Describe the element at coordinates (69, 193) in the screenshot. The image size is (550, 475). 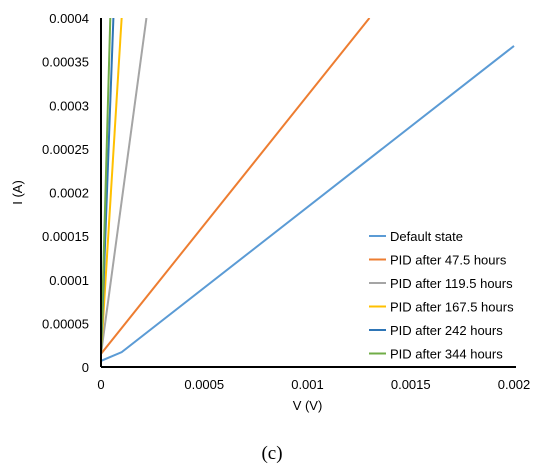
I see `y-tick-label: 0.0002` at that location.